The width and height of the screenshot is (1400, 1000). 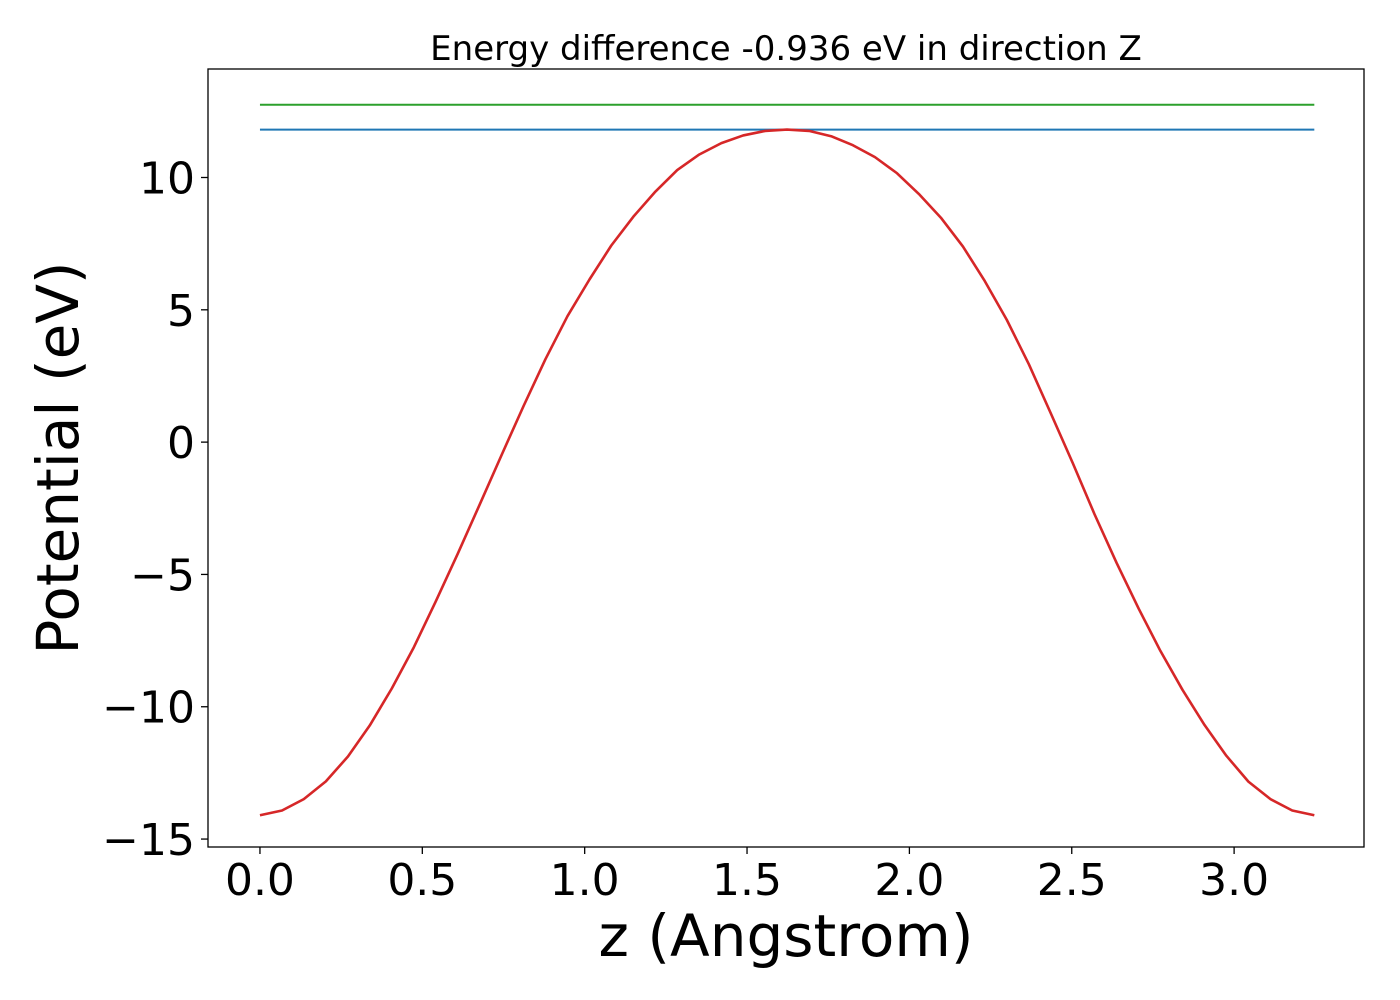 What do you see at coordinates (181, 443) in the screenshot?
I see `y-tick-label: 0` at bounding box center [181, 443].